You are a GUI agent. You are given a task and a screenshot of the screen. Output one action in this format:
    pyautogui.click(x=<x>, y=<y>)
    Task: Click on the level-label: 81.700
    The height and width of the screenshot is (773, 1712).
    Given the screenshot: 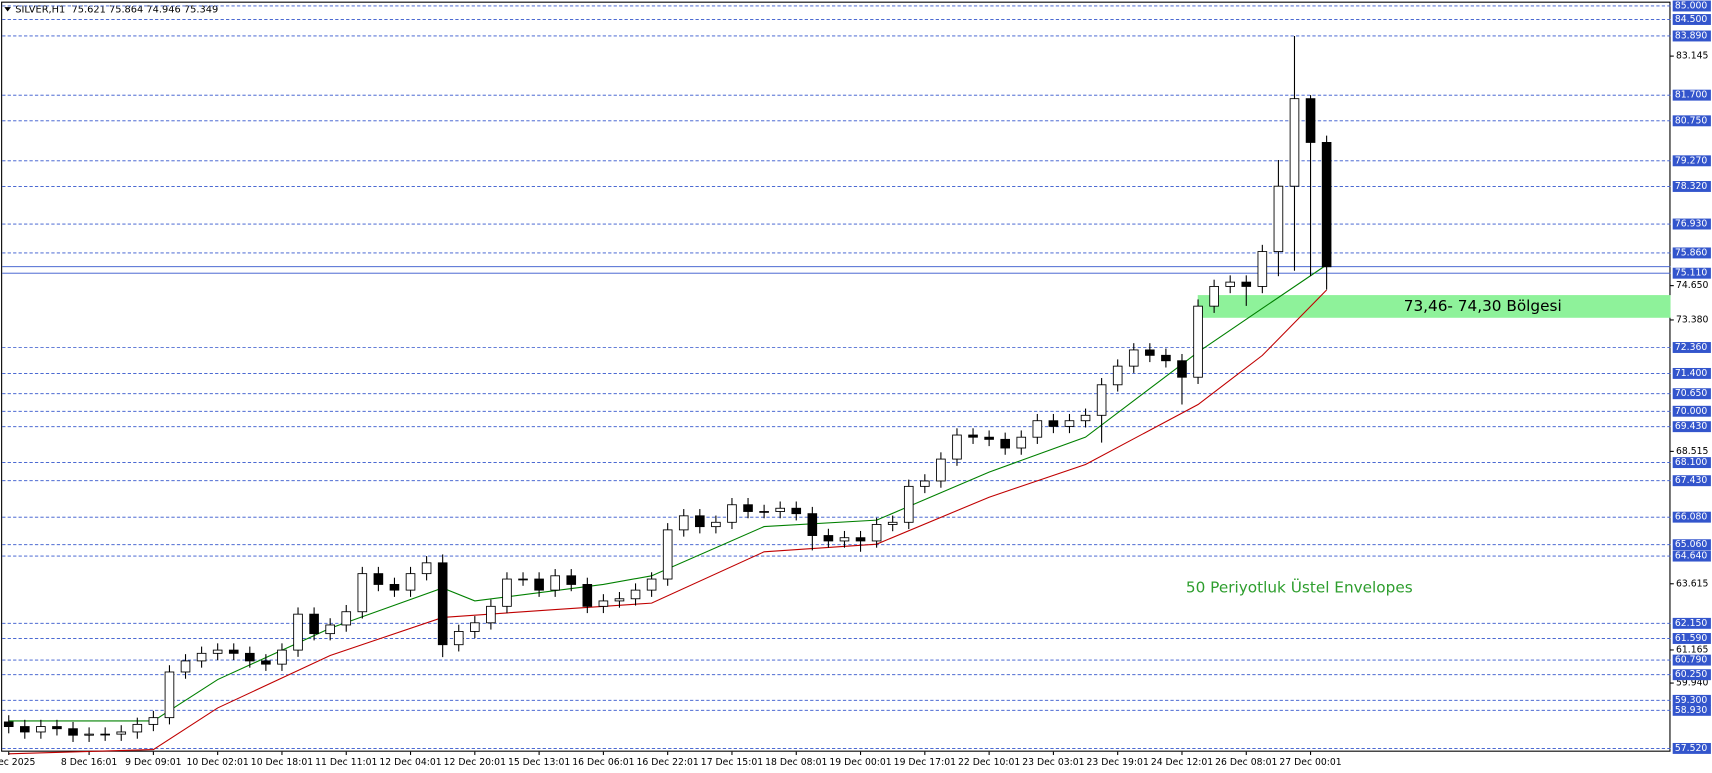 What is the action you would take?
    pyautogui.click(x=1691, y=95)
    